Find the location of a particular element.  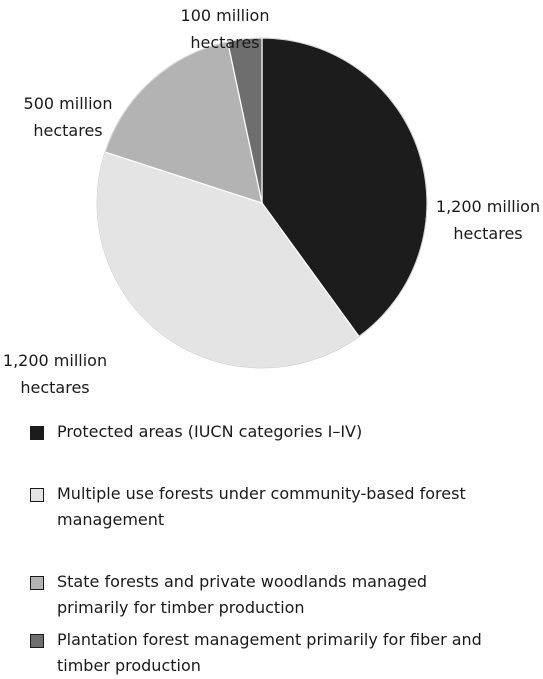

slice-value-label: 500 million hectares is located at coordinates (68, 117).